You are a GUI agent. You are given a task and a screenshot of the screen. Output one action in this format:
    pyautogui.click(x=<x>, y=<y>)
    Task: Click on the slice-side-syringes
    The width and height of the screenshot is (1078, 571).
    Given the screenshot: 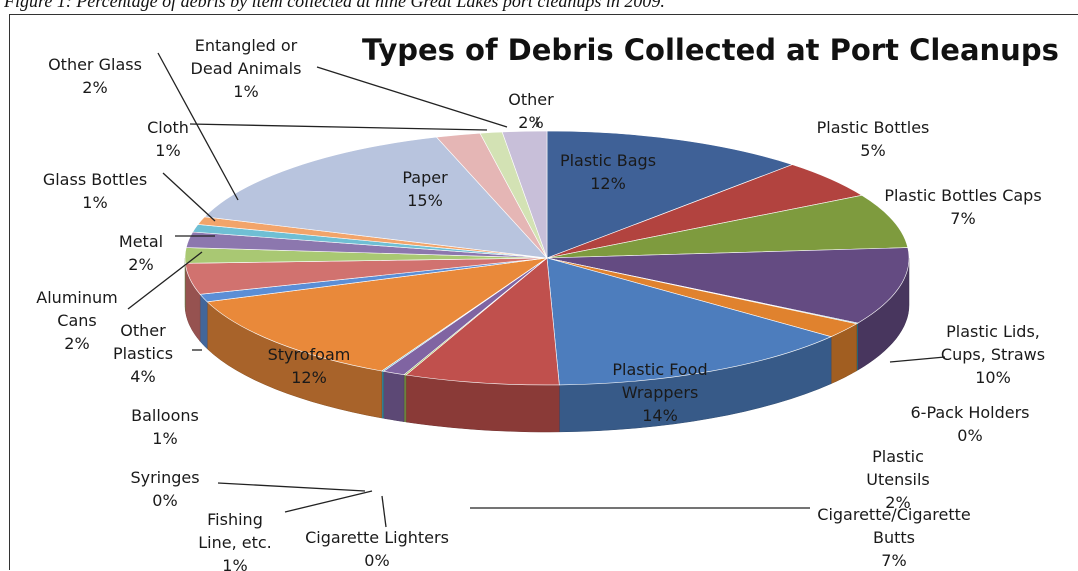 What is the action you would take?
    pyautogui.click(x=383, y=394)
    